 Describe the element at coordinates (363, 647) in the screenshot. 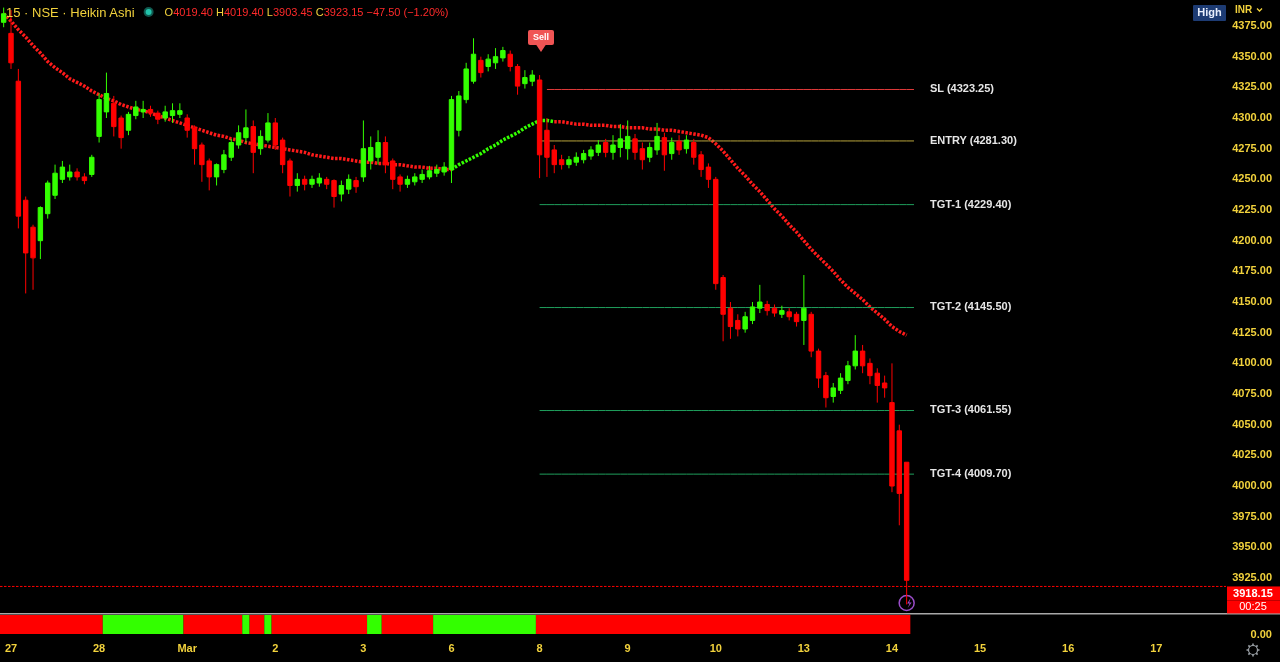

I see `x-tick-label: 3` at that location.